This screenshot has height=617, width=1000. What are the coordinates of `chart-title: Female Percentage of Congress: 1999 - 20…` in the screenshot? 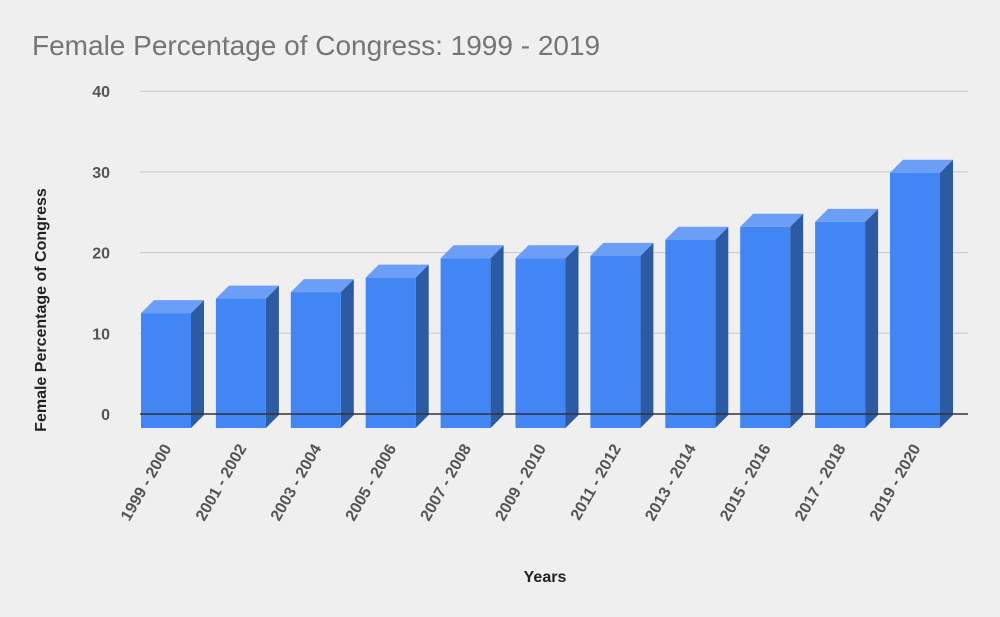 It's located at (316, 45).